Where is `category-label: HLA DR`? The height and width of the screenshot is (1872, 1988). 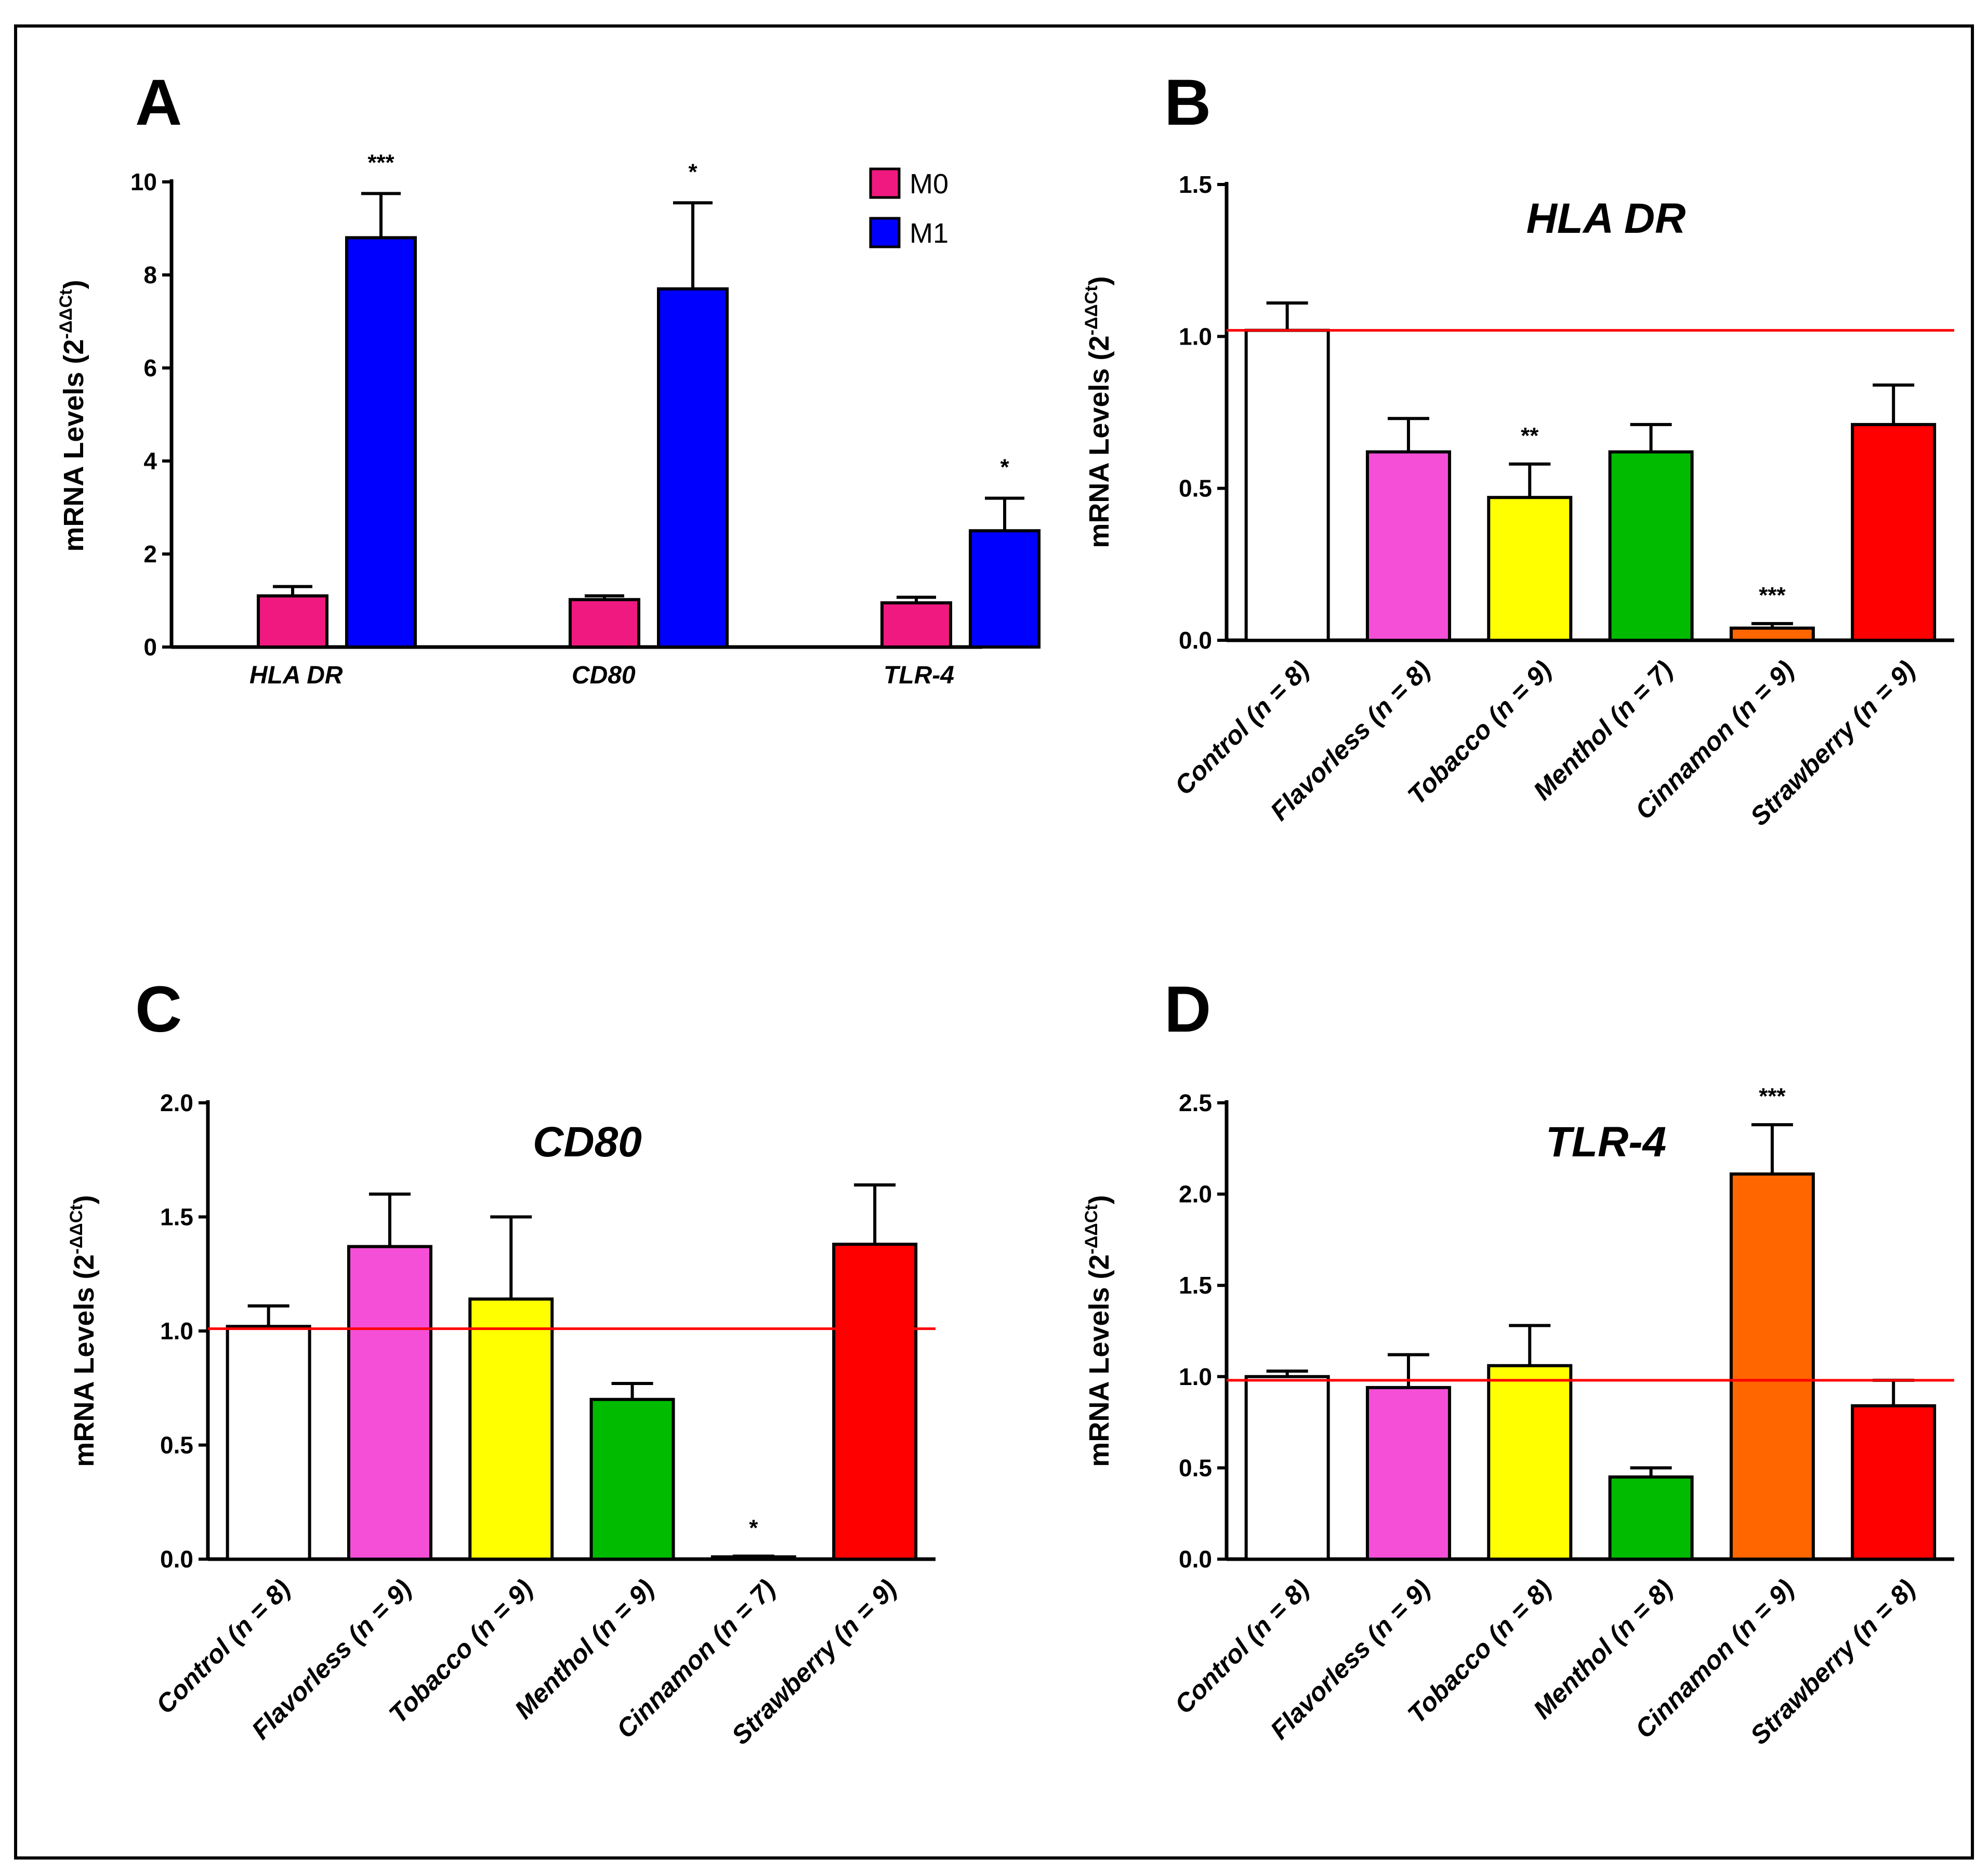
category-label: HLA DR is located at coordinates (296, 675).